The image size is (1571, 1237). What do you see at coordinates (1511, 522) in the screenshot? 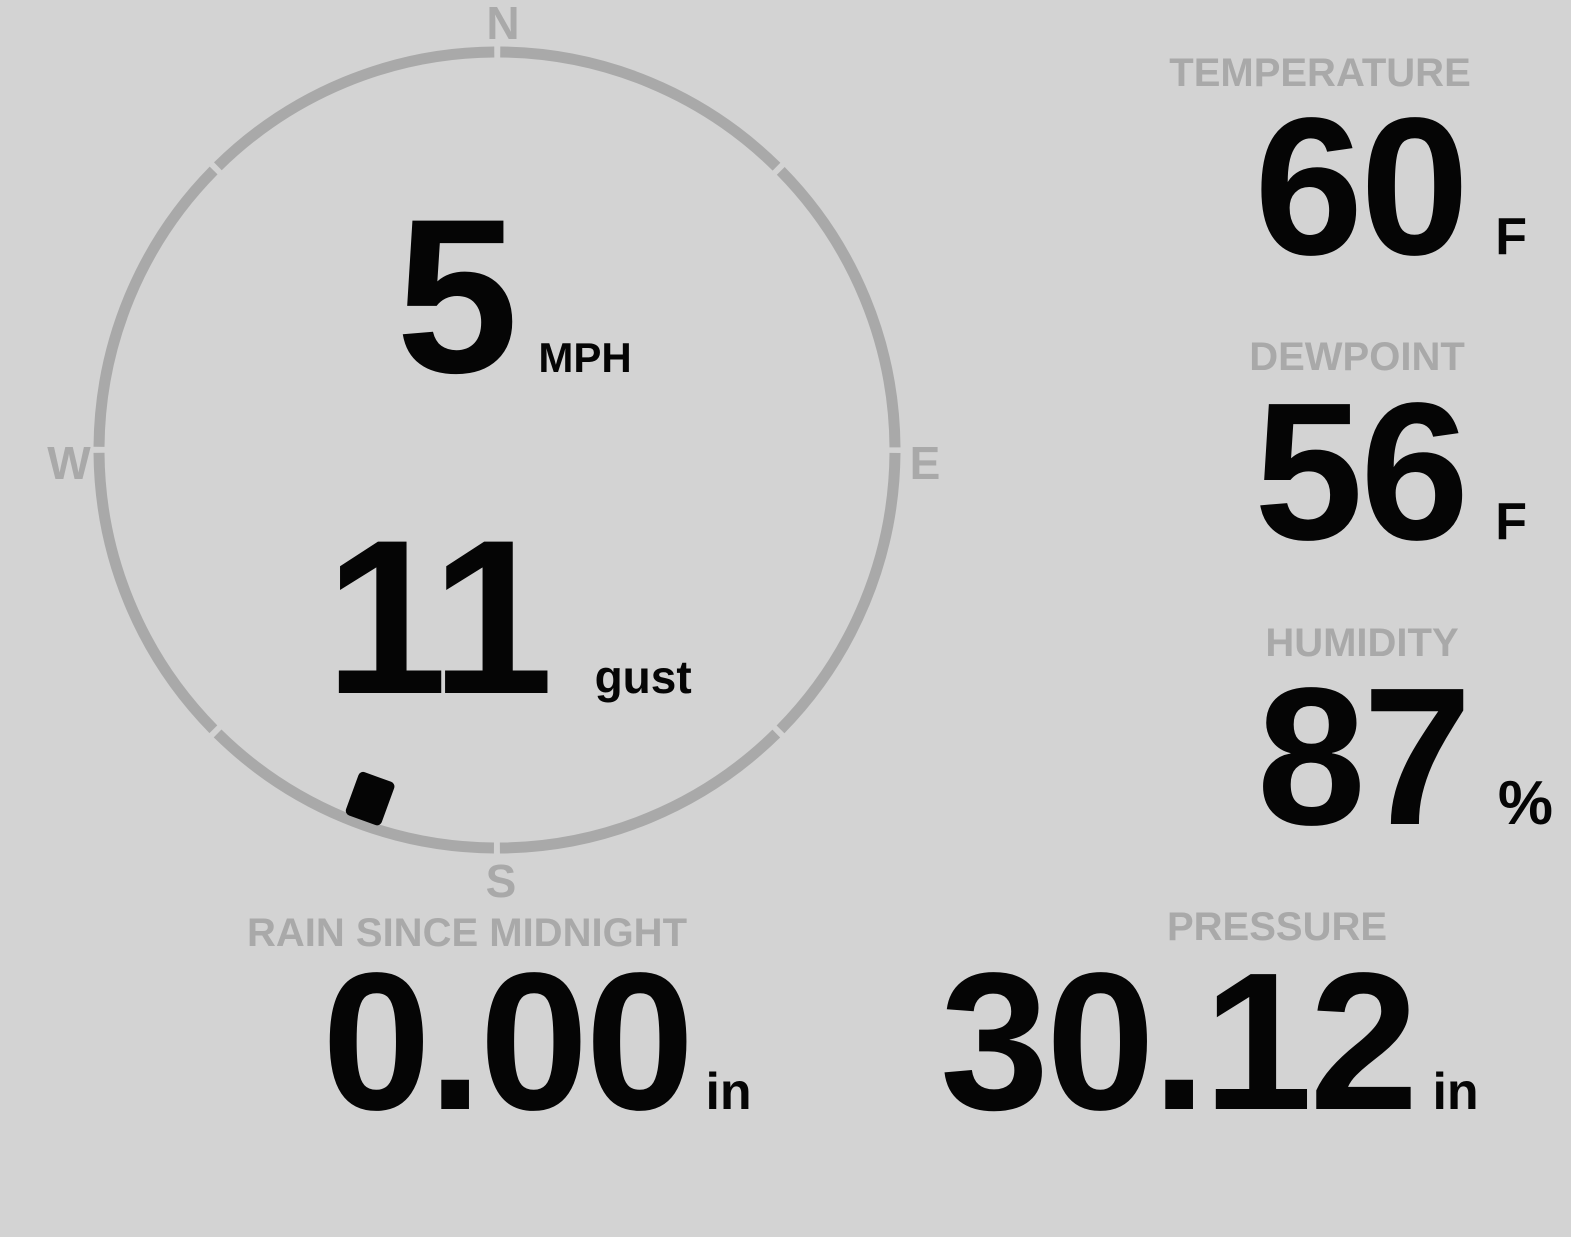
I see `dewpoint-unit: F` at bounding box center [1511, 522].